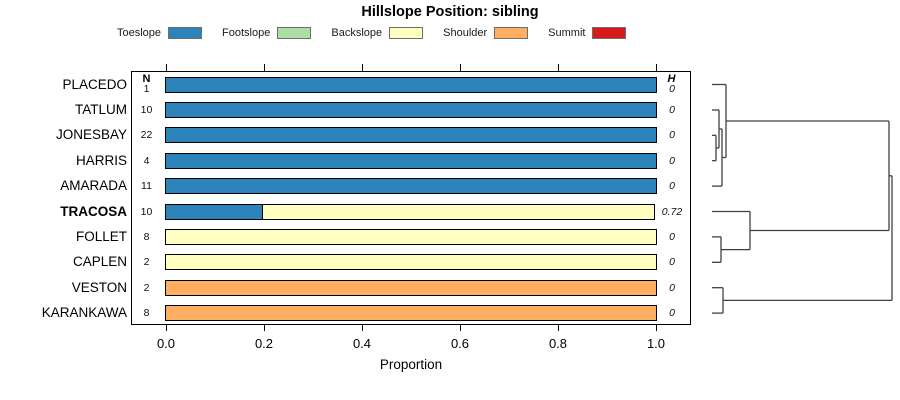 This screenshot has height=400, width=900. I want to click on legend-swatch-summit, so click(609, 33).